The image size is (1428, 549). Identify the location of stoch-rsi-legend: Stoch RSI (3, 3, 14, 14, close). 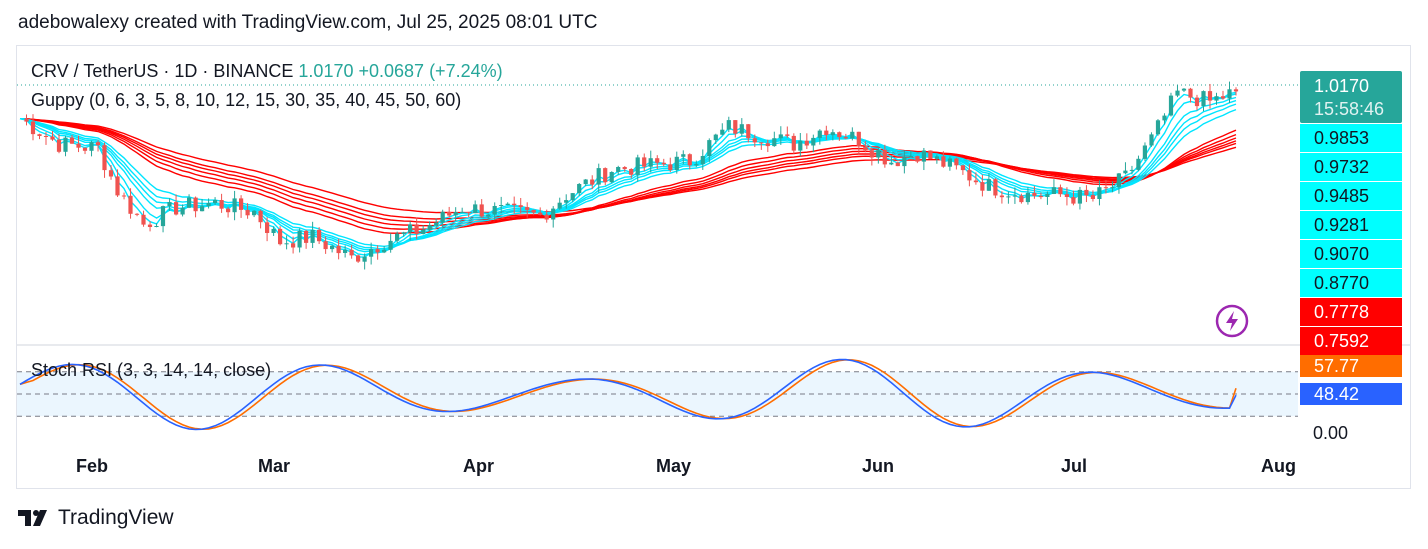
(151, 370).